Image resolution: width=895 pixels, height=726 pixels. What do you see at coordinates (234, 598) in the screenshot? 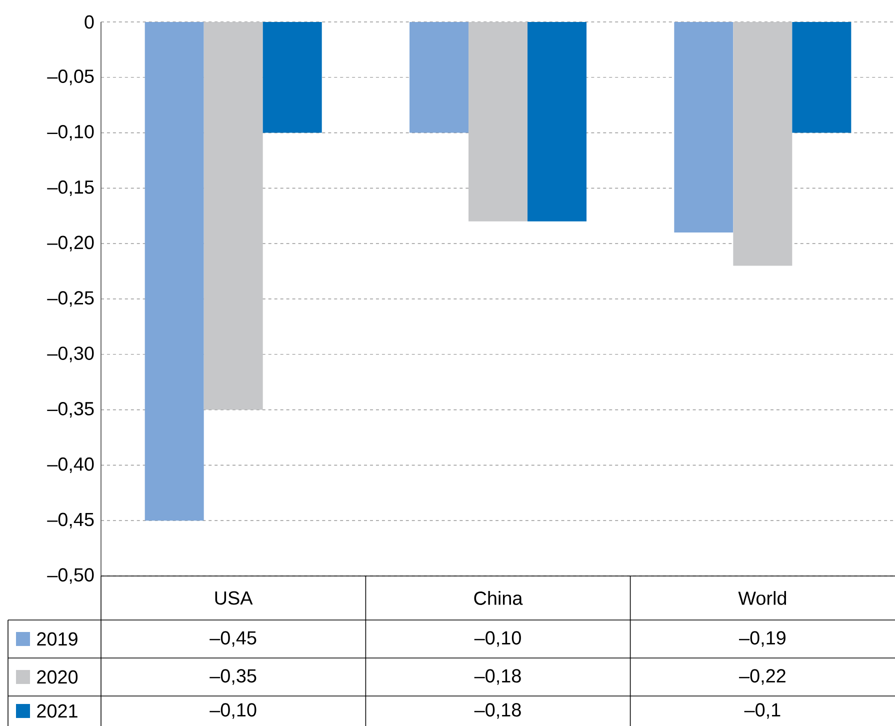
I see `x-tick-label: USA` at bounding box center [234, 598].